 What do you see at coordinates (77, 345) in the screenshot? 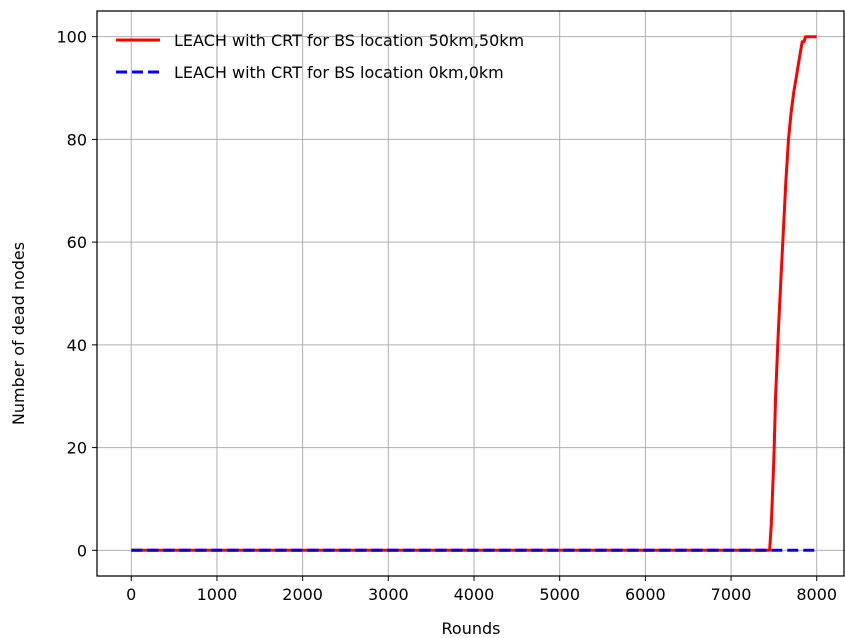
I see `y-tick-label: 40` at bounding box center [77, 345].